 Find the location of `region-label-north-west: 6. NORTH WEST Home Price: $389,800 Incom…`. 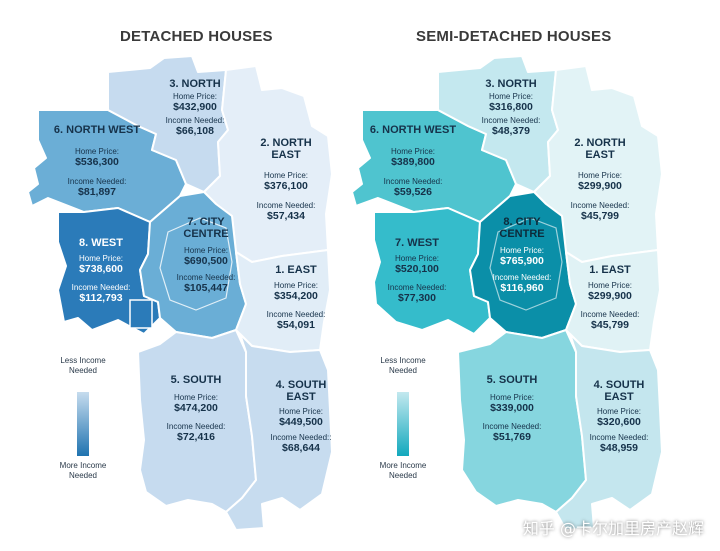

region-label-north-west: 6. NORTH WEST Home Price: $389,800 Incom… is located at coordinates (413, 161).